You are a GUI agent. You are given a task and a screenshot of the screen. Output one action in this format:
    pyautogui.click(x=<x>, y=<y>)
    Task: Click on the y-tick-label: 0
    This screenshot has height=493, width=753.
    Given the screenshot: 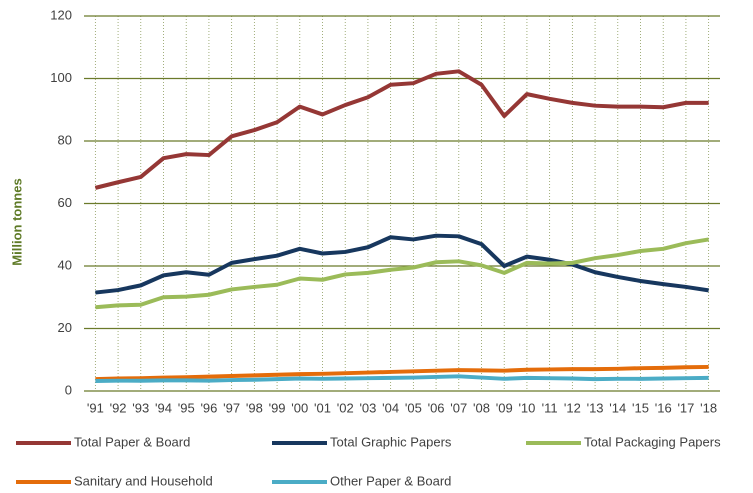 What is the action you would take?
    pyautogui.click(x=68, y=389)
    